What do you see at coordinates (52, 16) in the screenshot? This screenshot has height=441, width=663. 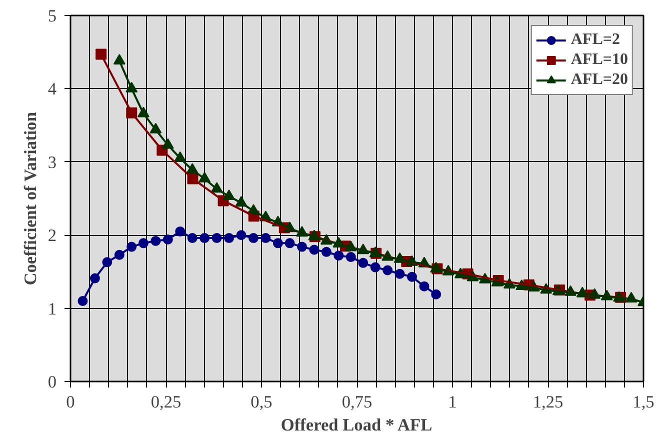 I see `y-tick-label: 5` at bounding box center [52, 16].